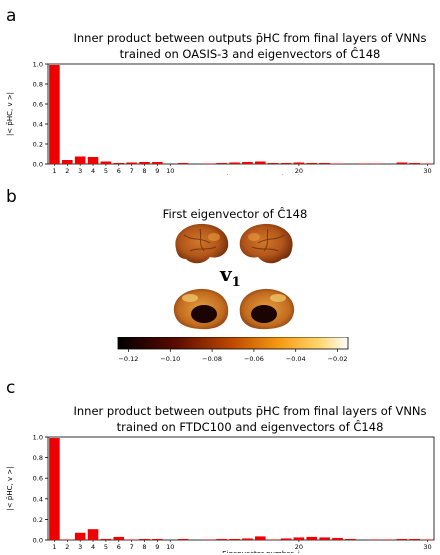 The image size is (440, 555). Describe the element at coordinates (233, 343) in the screenshot. I see `colorbar-gradient` at that location.